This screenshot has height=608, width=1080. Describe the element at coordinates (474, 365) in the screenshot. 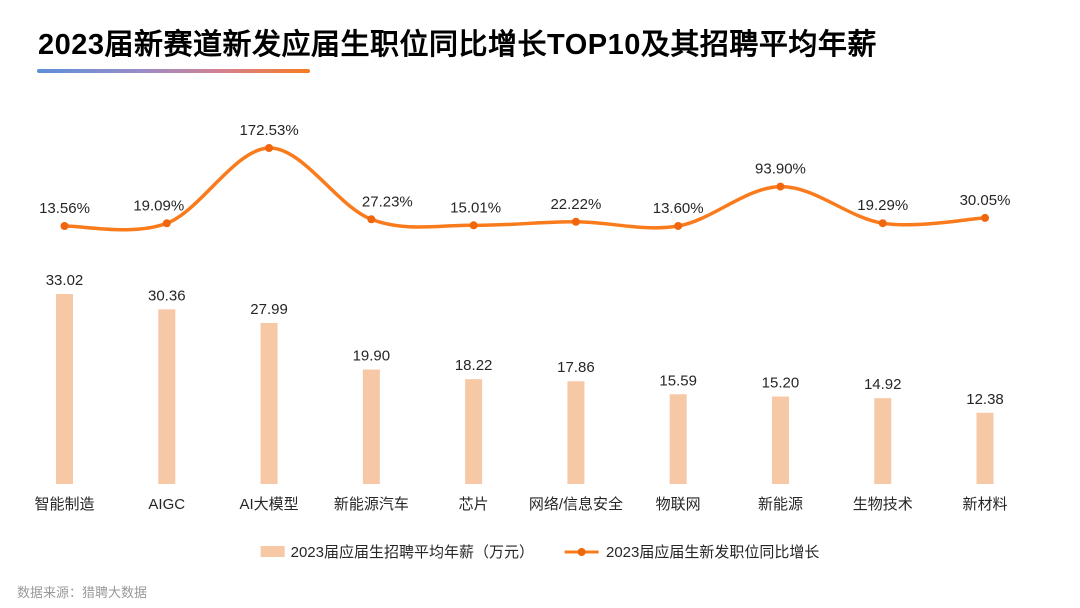

I see `bar-value-label: 18.22` at that location.